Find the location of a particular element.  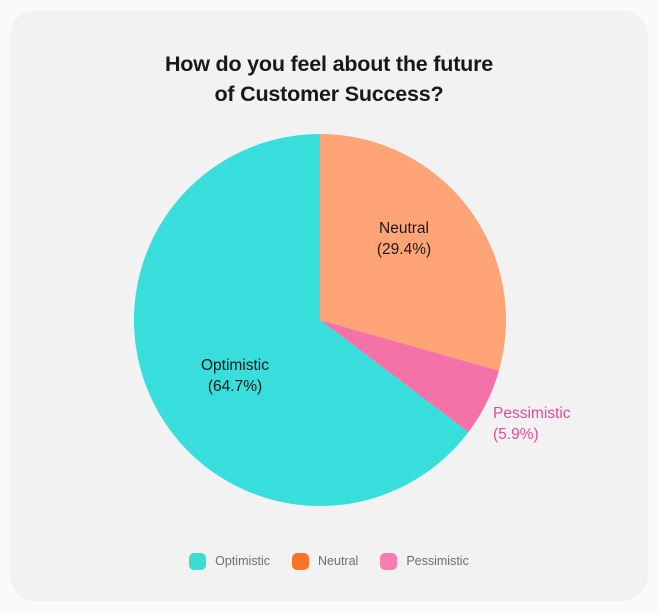

chart-legend: Optimistic Neutral Pessimistic is located at coordinates (329, 561).